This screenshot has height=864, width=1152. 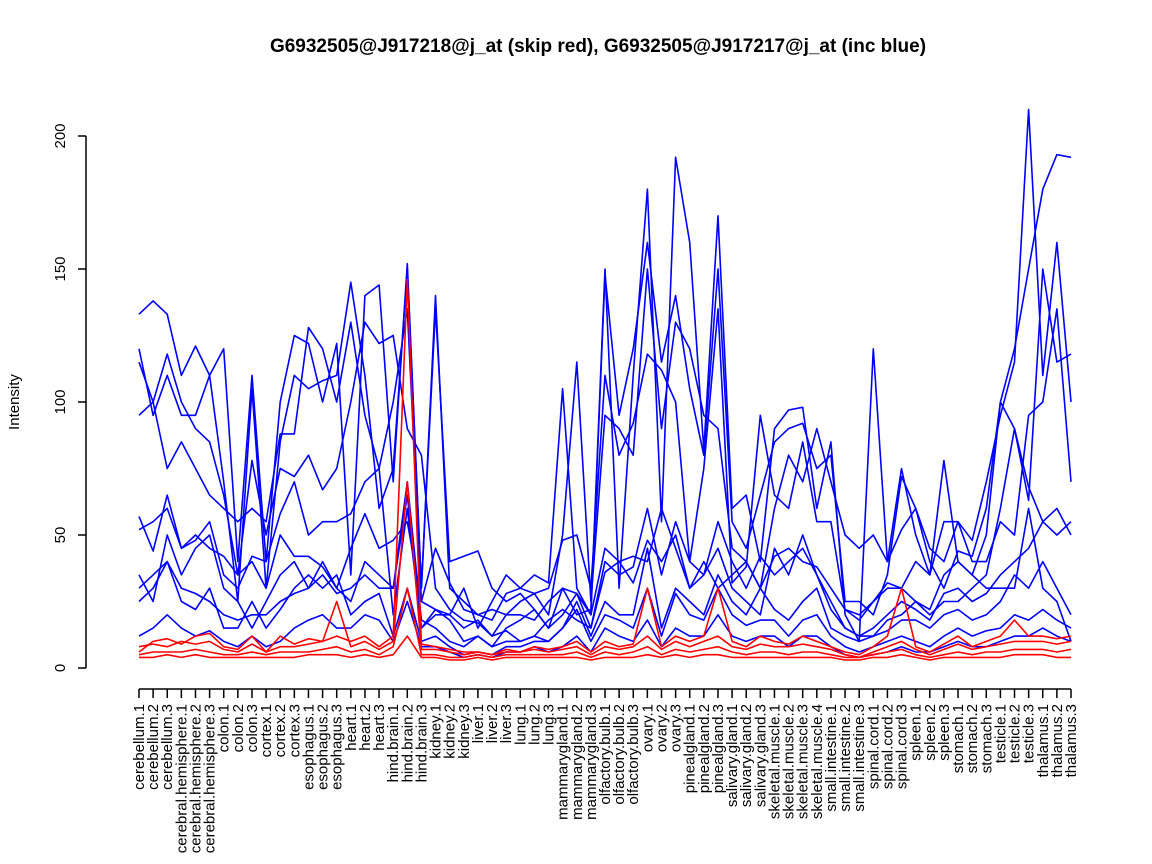 I want to click on y-tick-label: 150, so click(x=60, y=268).